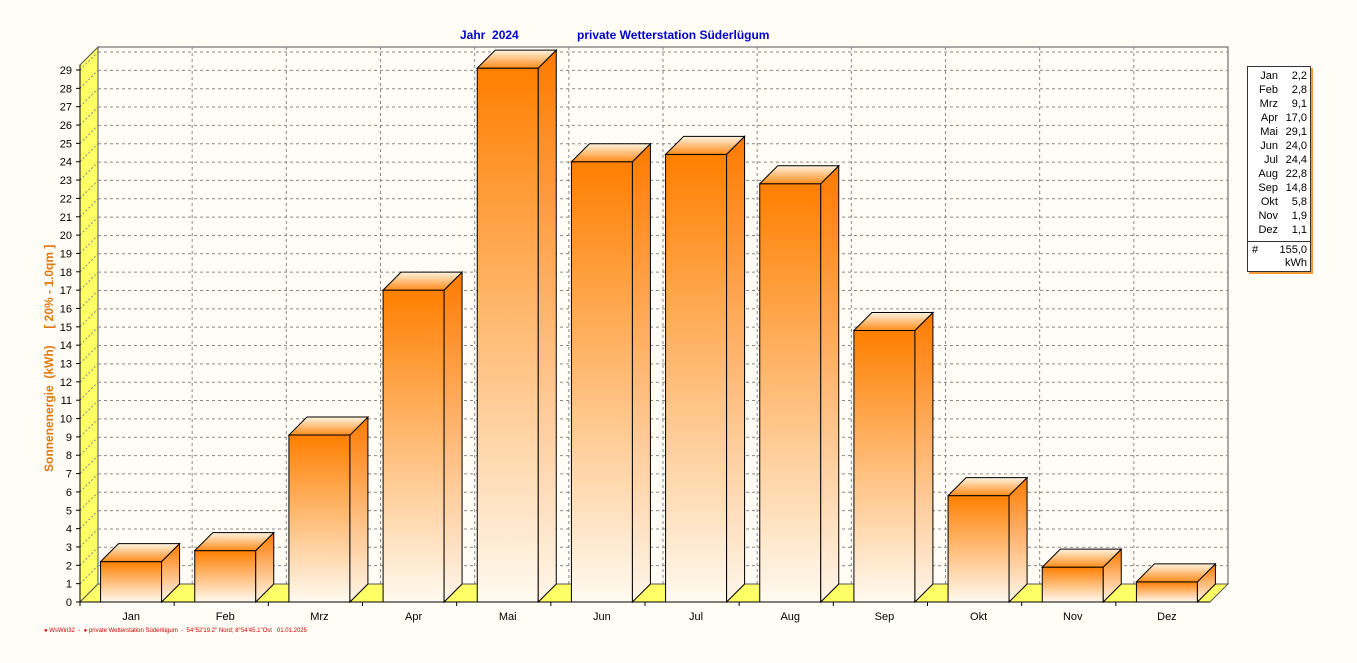 The height and width of the screenshot is (663, 1357). I want to click on y-tick-label: 0, so click(69, 603).